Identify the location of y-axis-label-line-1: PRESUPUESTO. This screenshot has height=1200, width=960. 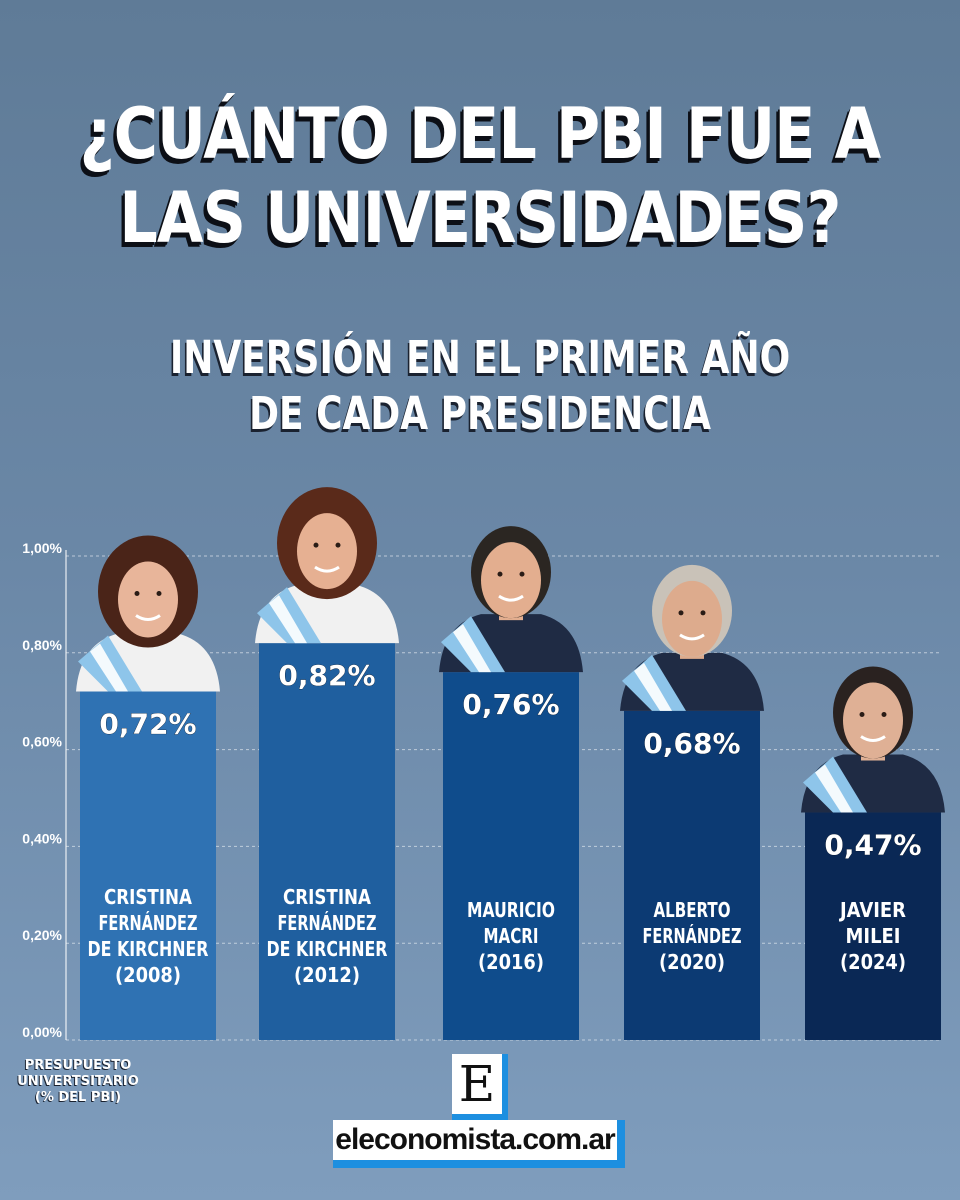
(78, 1065).